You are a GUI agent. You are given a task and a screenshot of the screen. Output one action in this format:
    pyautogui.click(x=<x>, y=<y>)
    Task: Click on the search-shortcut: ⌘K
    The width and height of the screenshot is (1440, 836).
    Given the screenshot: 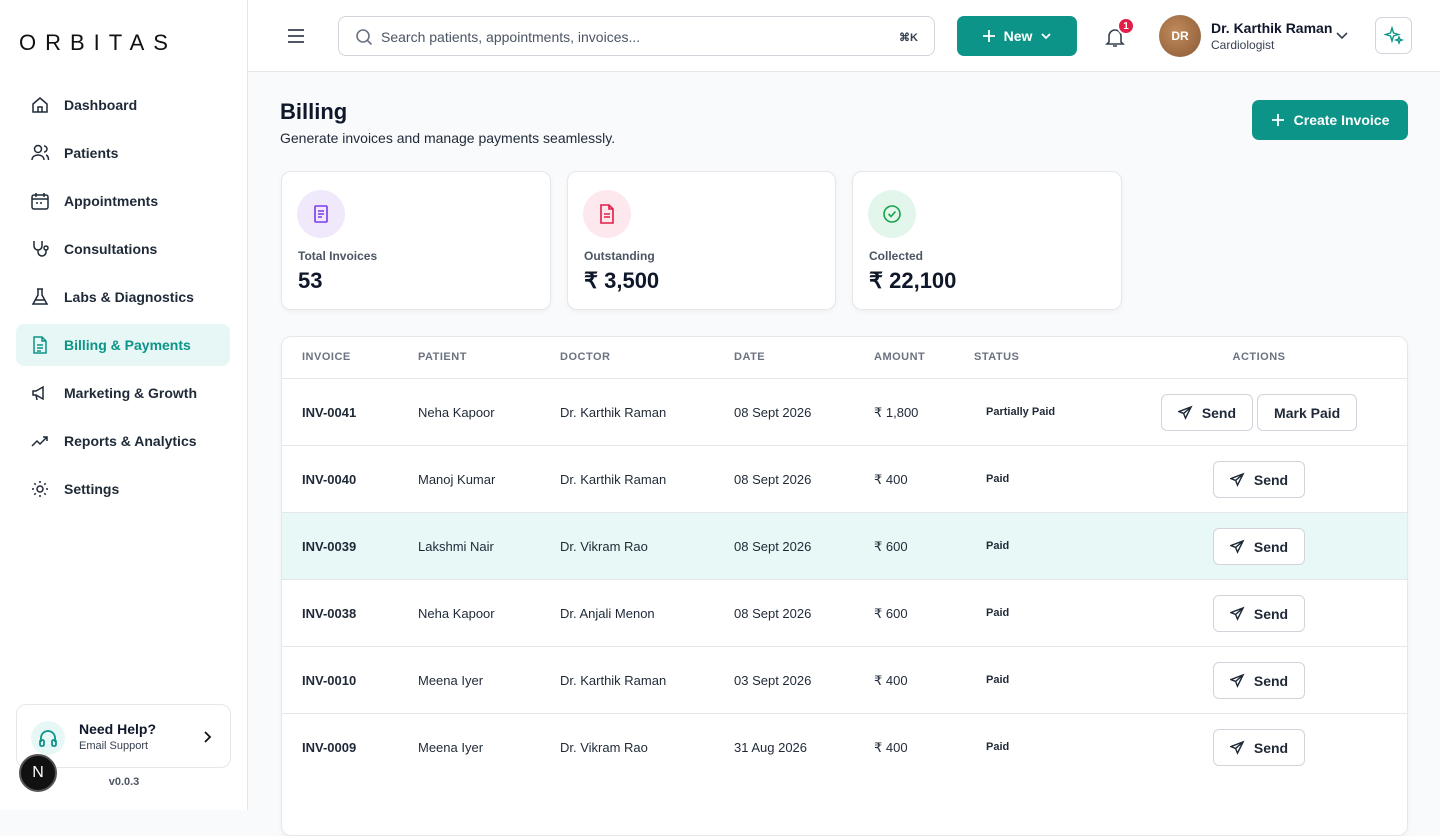 What is the action you would take?
    pyautogui.click(x=908, y=38)
    